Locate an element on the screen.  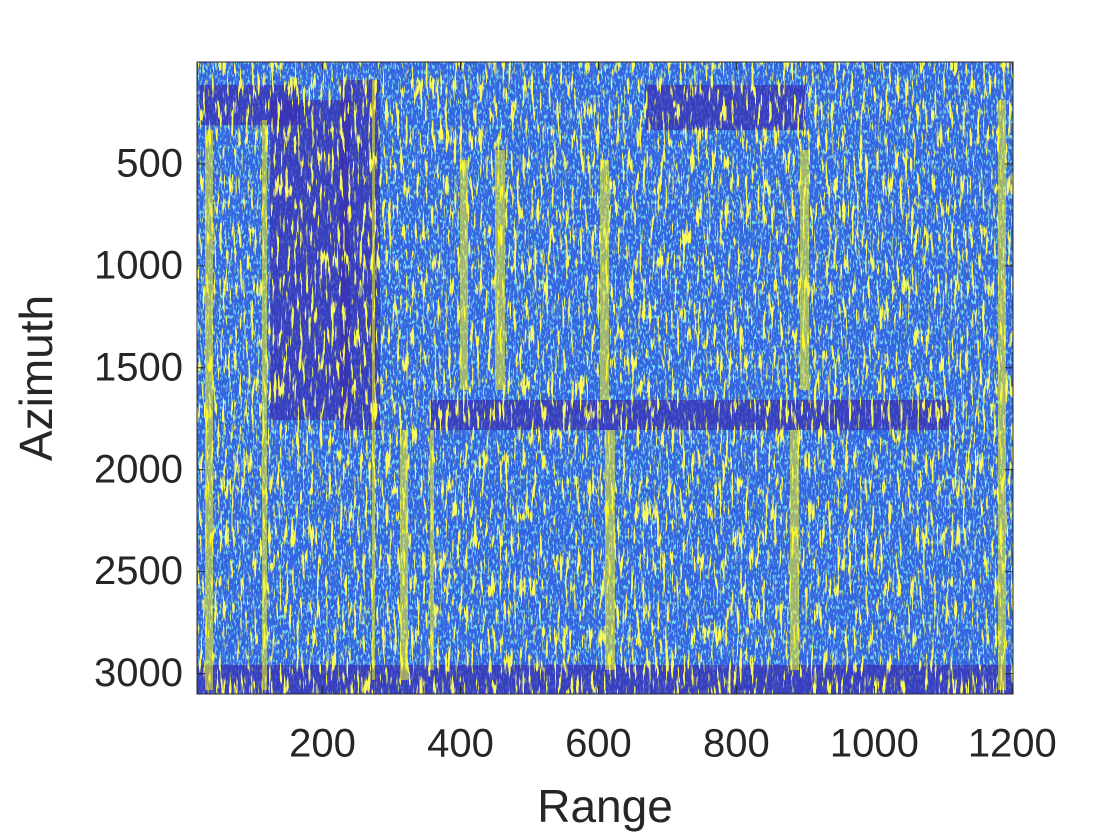
y-tick-label: 1000 is located at coordinates (138, 265).